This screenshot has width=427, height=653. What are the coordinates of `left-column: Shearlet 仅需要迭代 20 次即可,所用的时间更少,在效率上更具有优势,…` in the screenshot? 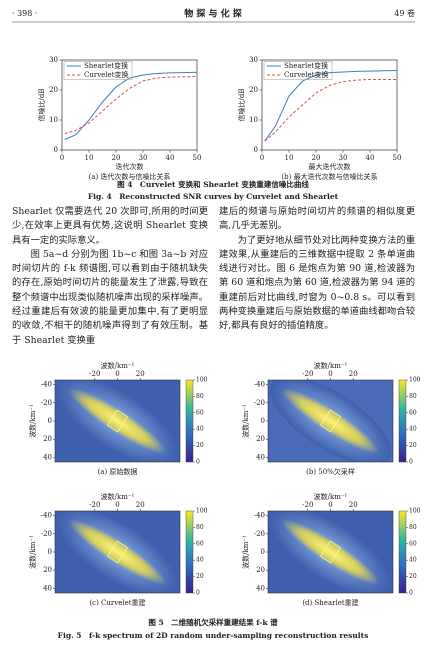 It's located at (110, 276).